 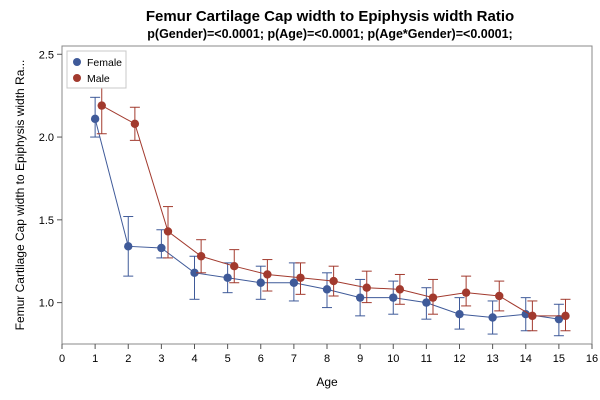 I want to click on y-tick-label: 2.0, so click(x=46, y=138).